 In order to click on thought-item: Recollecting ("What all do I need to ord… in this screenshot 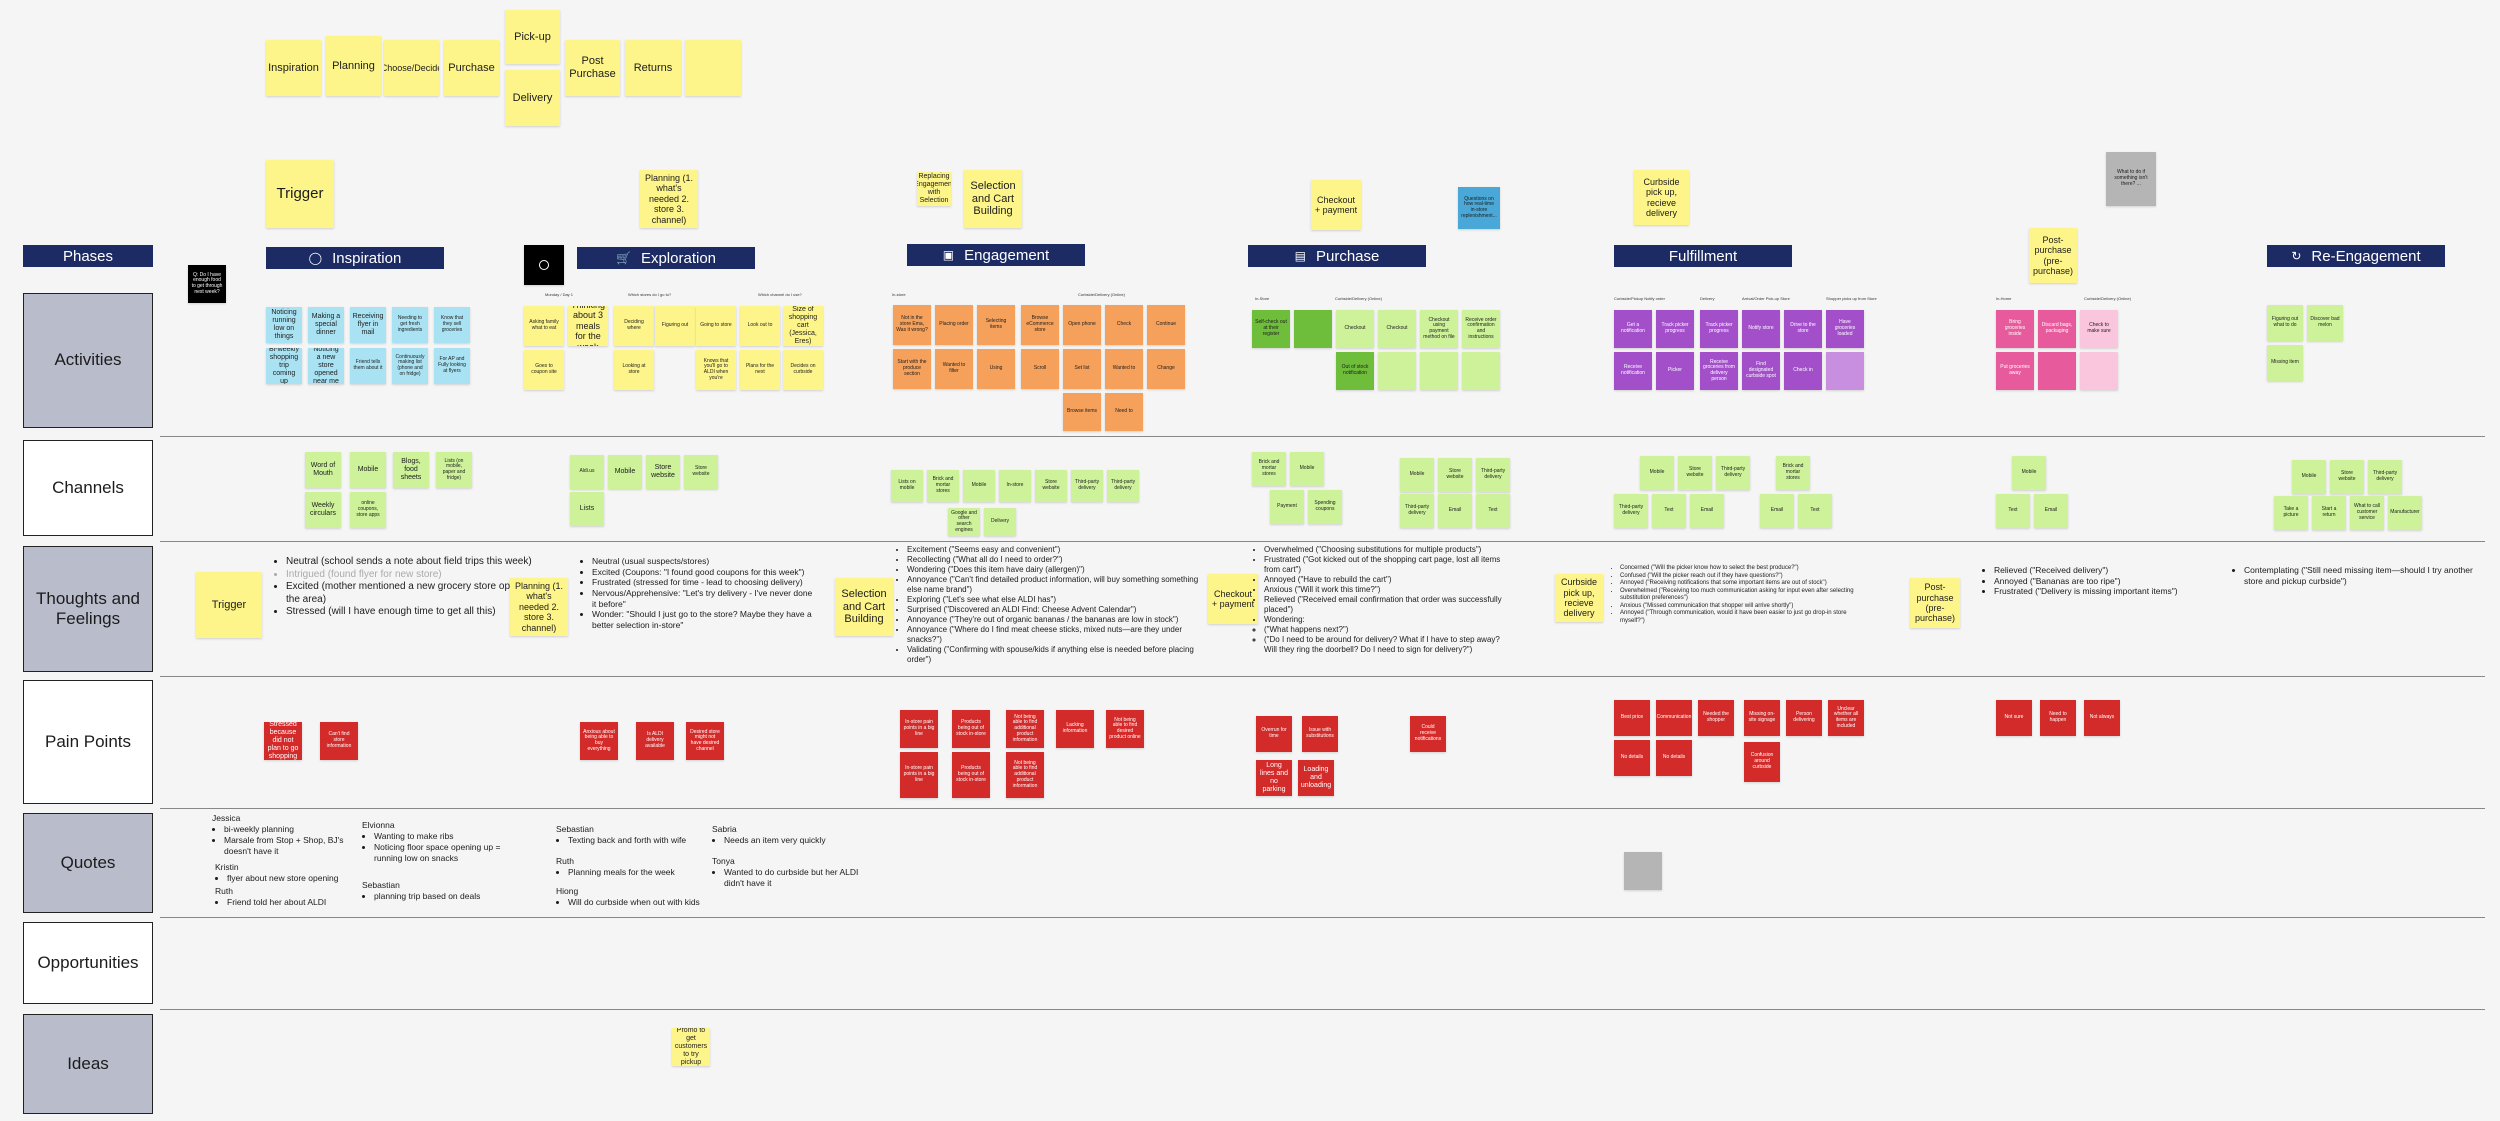, I will do `click(1054, 560)`.